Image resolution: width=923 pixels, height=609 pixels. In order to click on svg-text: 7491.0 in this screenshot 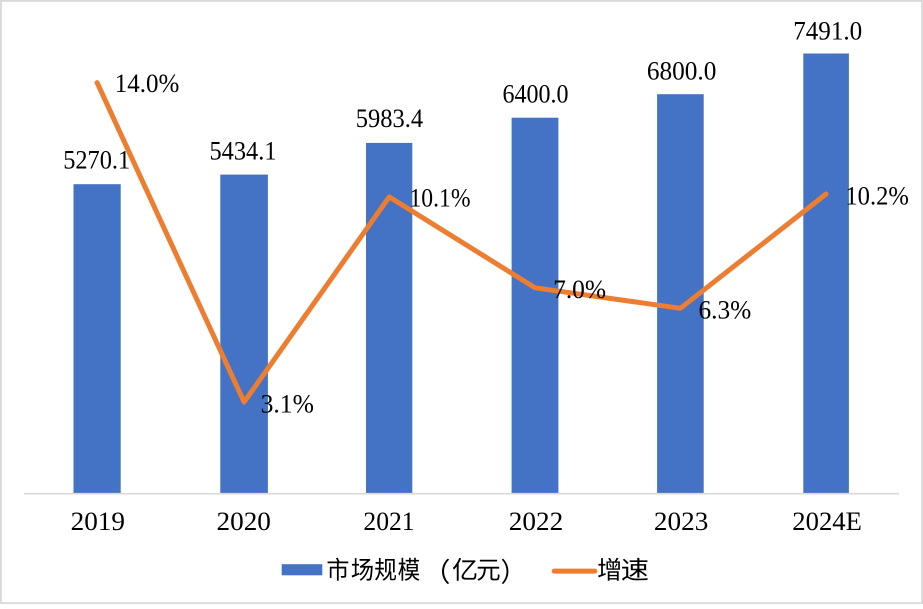, I will do `click(827, 30)`.